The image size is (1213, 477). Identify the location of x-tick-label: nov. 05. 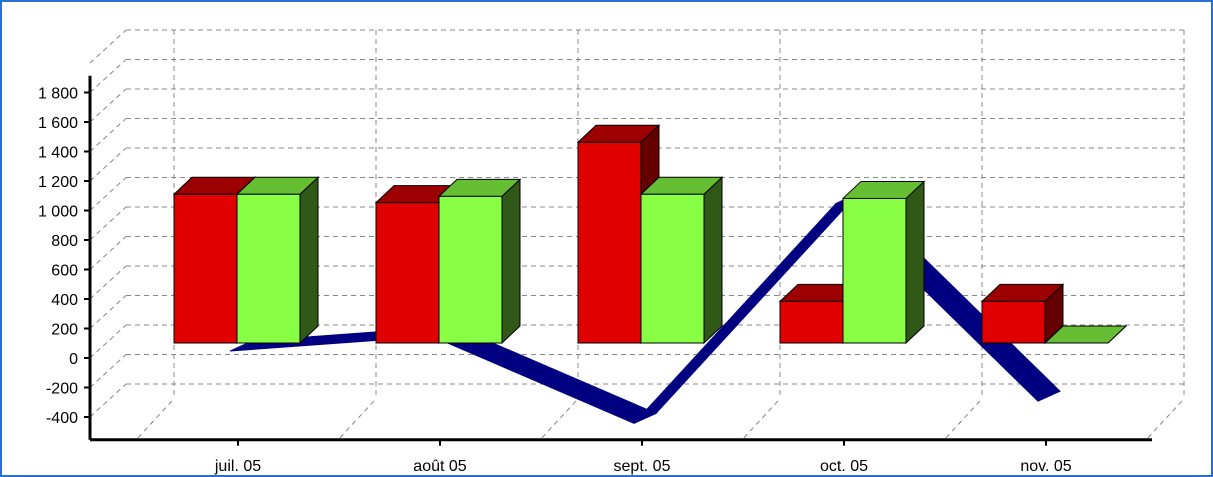
(1045, 466).